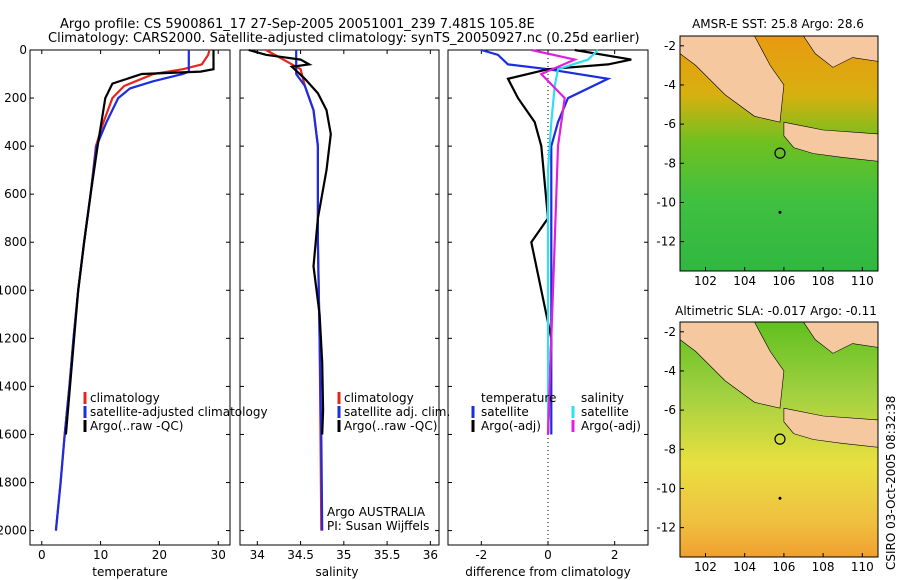 This screenshot has height=580, width=900. Describe the element at coordinates (13, 386) in the screenshot. I see `y-tick-label: 1400` at that location.